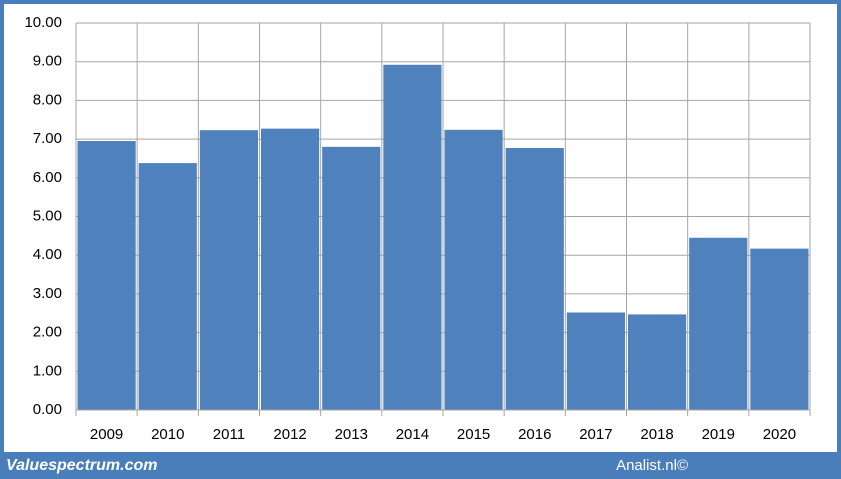  What do you see at coordinates (167, 434) in the screenshot?
I see `x-tick-label: 2010` at bounding box center [167, 434].